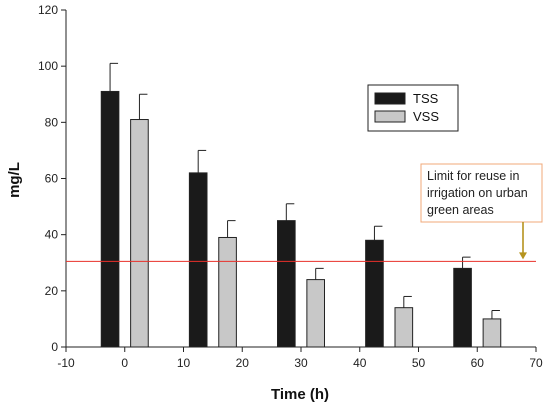 This screenshot has height=408, width=550. Describe the element at coordinates (300, 394) in the screenshot. I see `x-axis-title: Time (h)` at that location.